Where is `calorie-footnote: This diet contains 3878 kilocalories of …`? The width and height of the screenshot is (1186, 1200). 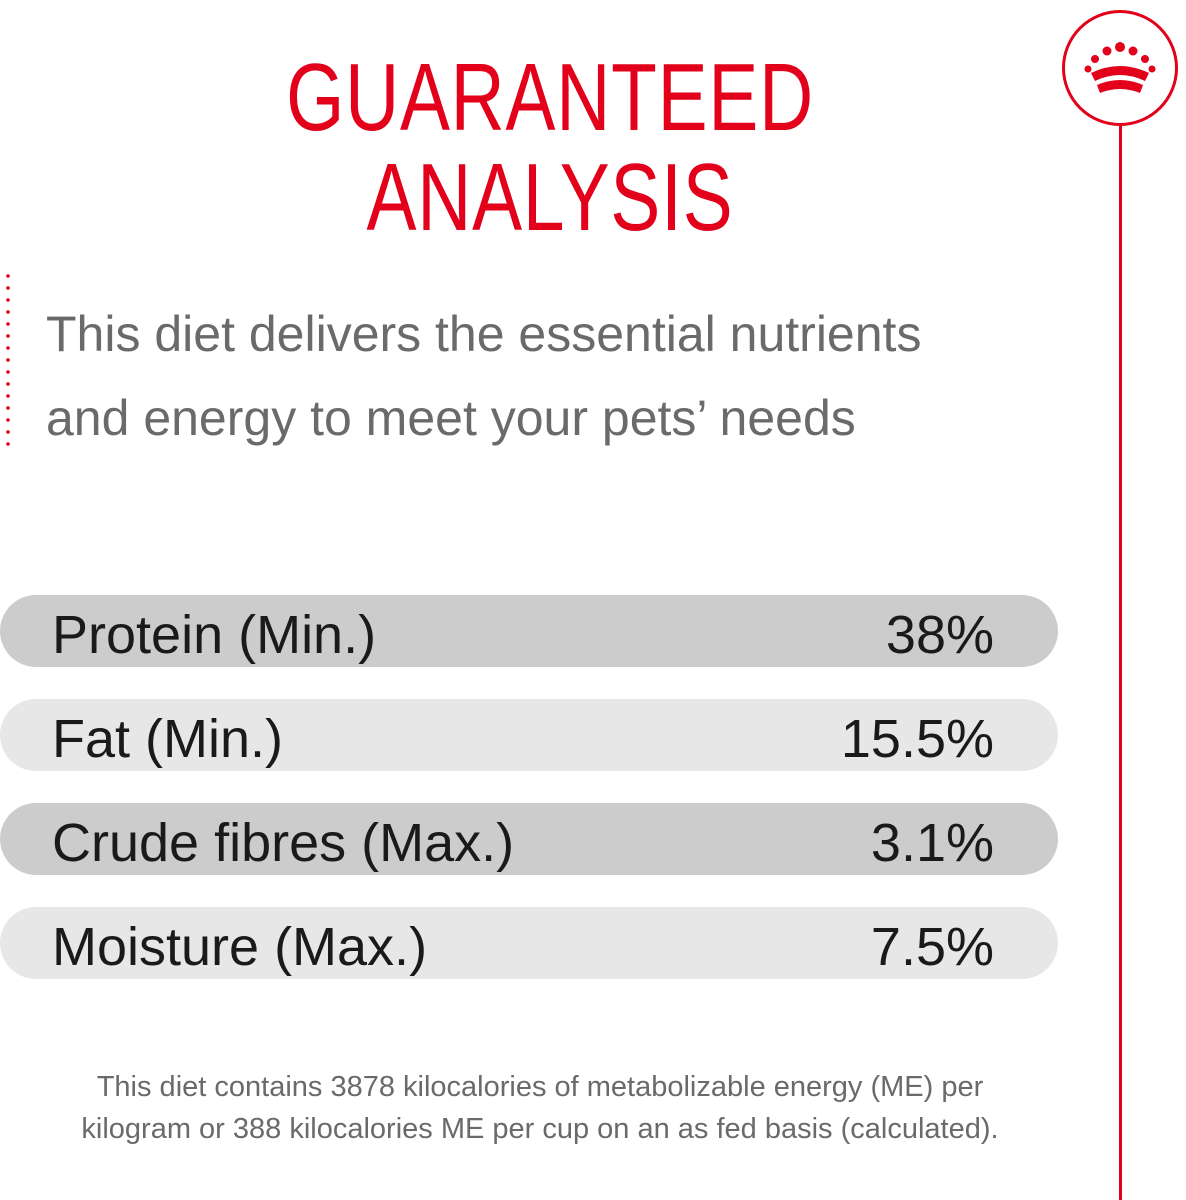
calorie-footnote: This diet contains 3878 kilocalories of … is located at coordinates (540, 1108).